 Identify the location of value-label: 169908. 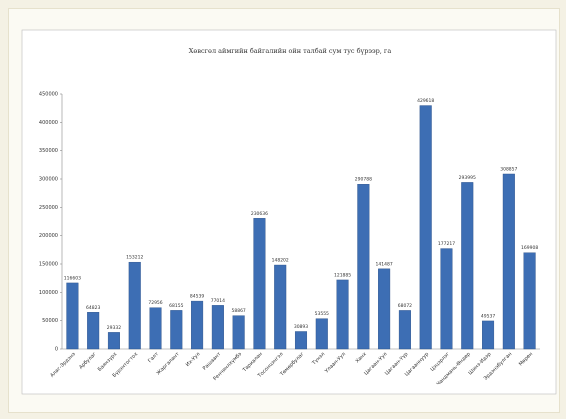
(529, 248).